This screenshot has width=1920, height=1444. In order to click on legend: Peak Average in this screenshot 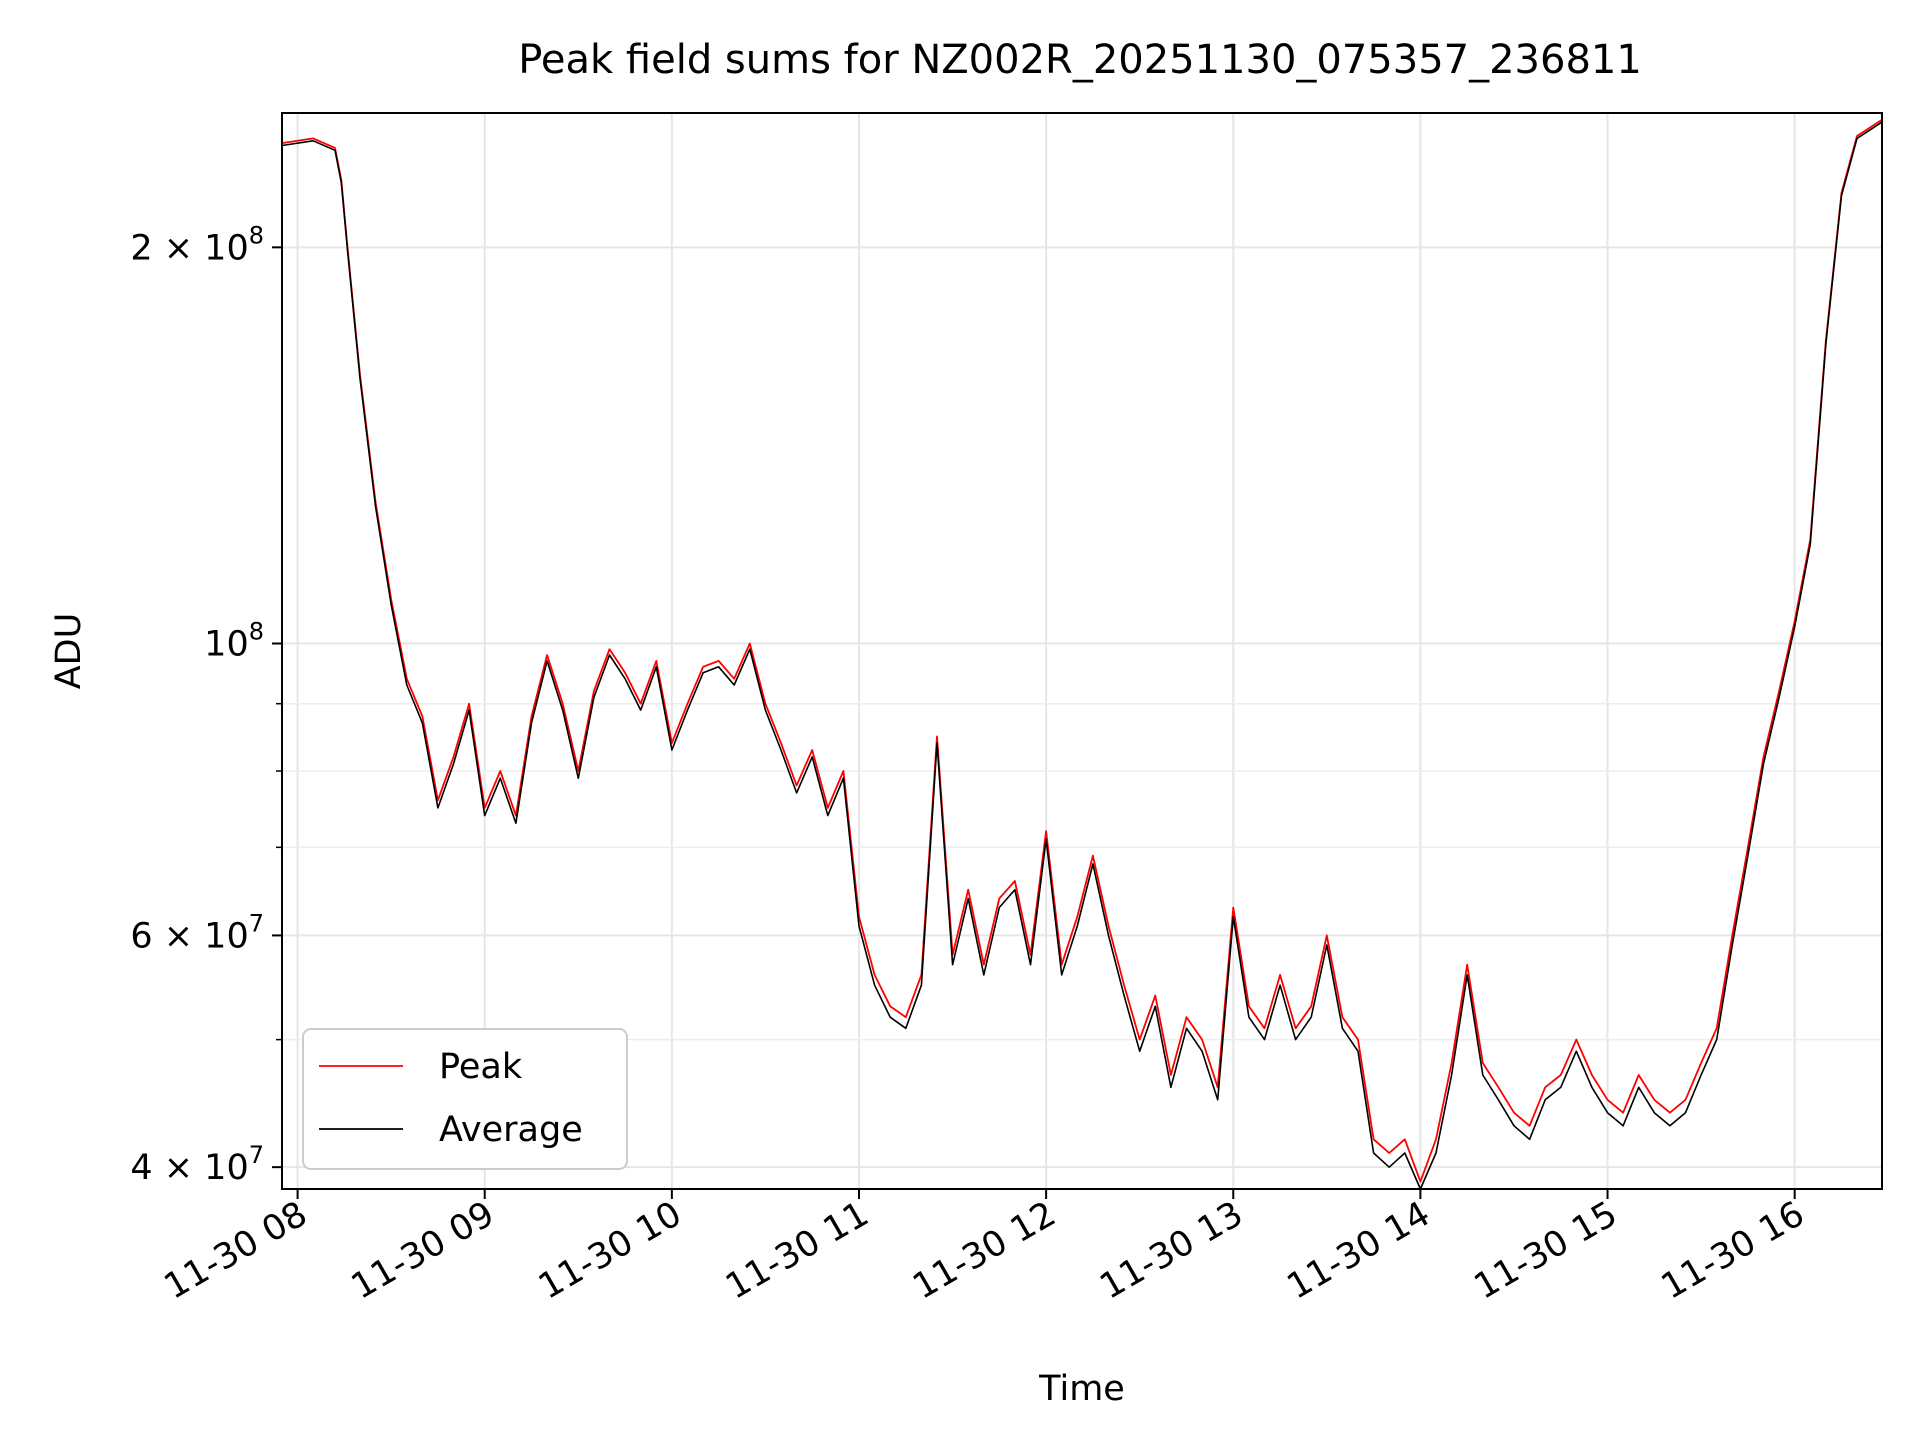, I will do `click(465, 1099)`.